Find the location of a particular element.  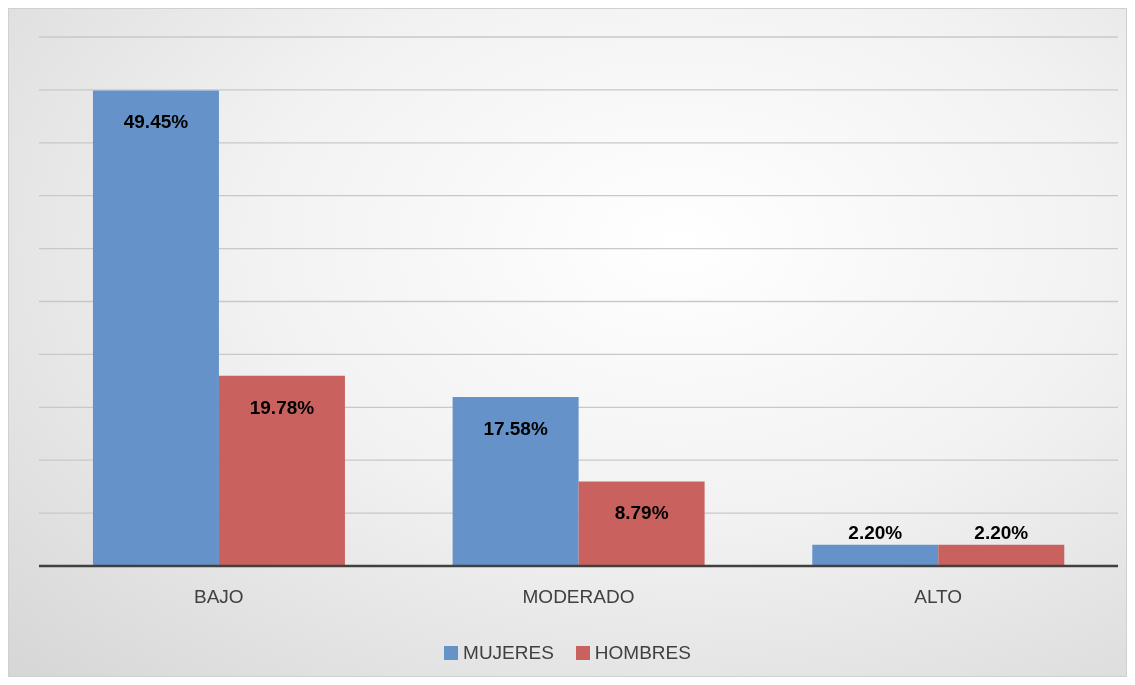

x-tick-label: ALTO is located at coordinates (938, 597).